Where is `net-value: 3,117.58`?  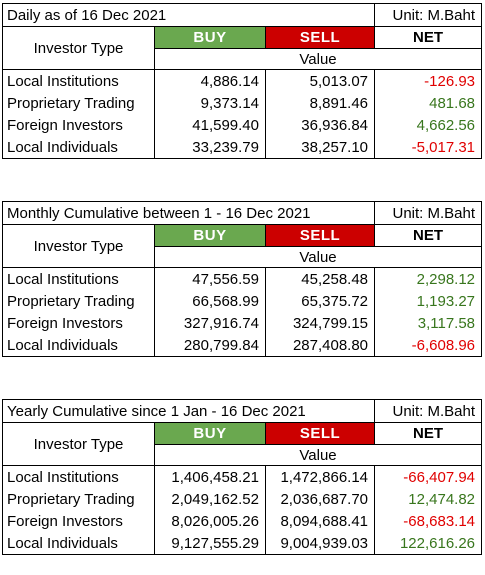 net-value: 3,117.58 is located at coordinates (428, 323).